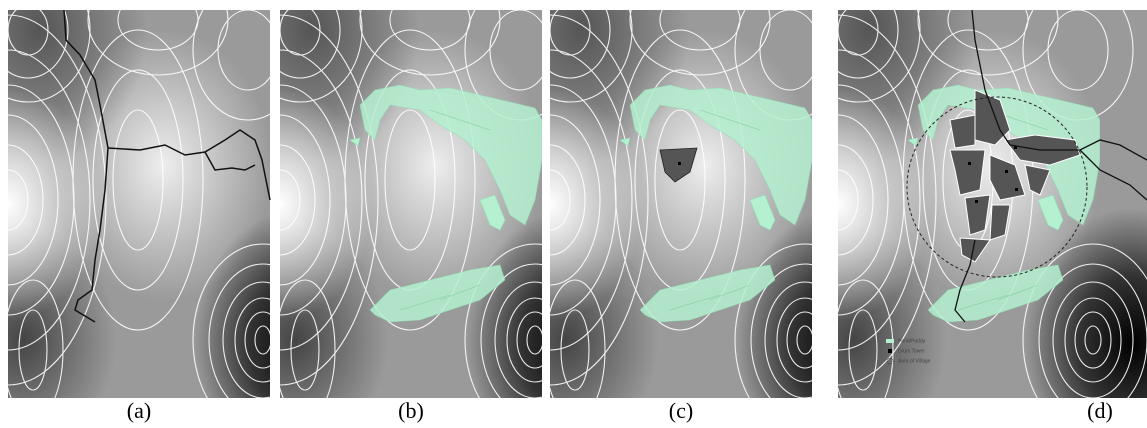 The height and width of the screenshot is (428, 1147). What do you see at coordinates (1100, 410) in the screenshot?
I see `panel-label: (d)` at bounding box center [1100, 410].